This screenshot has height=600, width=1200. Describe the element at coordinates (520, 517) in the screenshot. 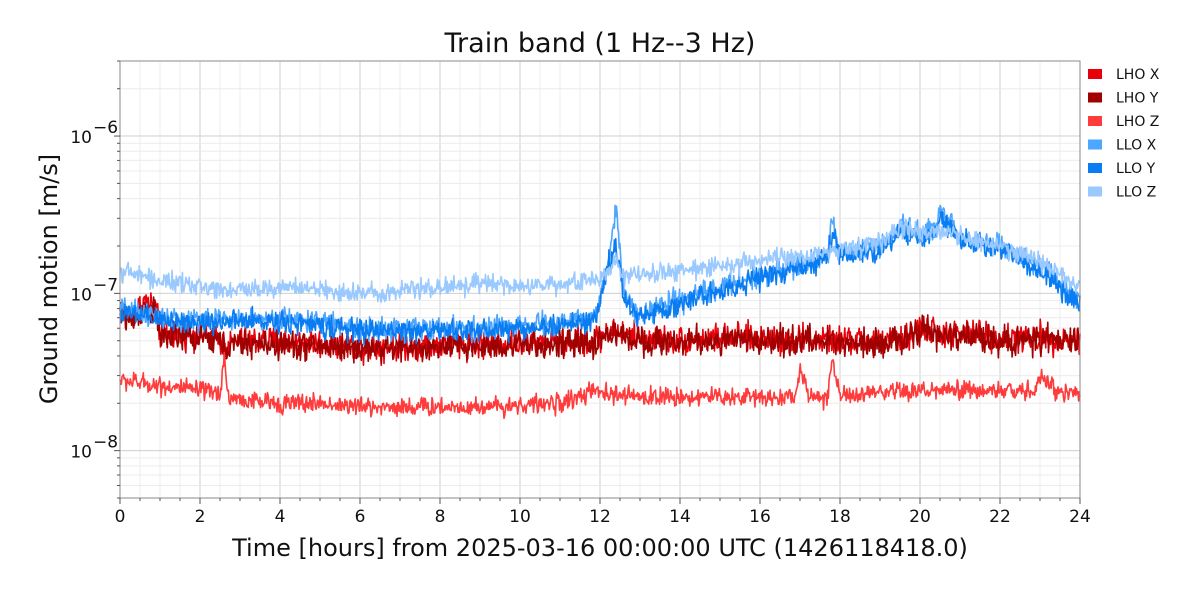

I see `x-tick-label: 10` at that location.